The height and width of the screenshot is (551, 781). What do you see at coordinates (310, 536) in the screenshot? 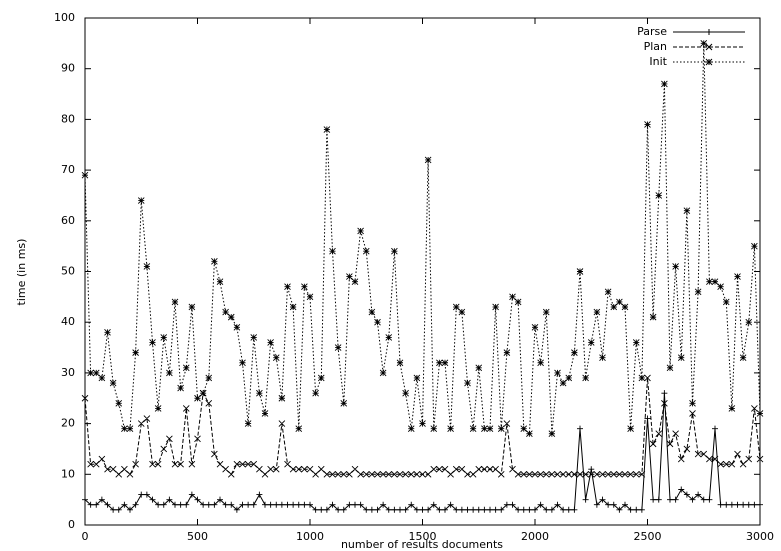
I see `x-tick-label: 1000` at bounding box center [310, 536].